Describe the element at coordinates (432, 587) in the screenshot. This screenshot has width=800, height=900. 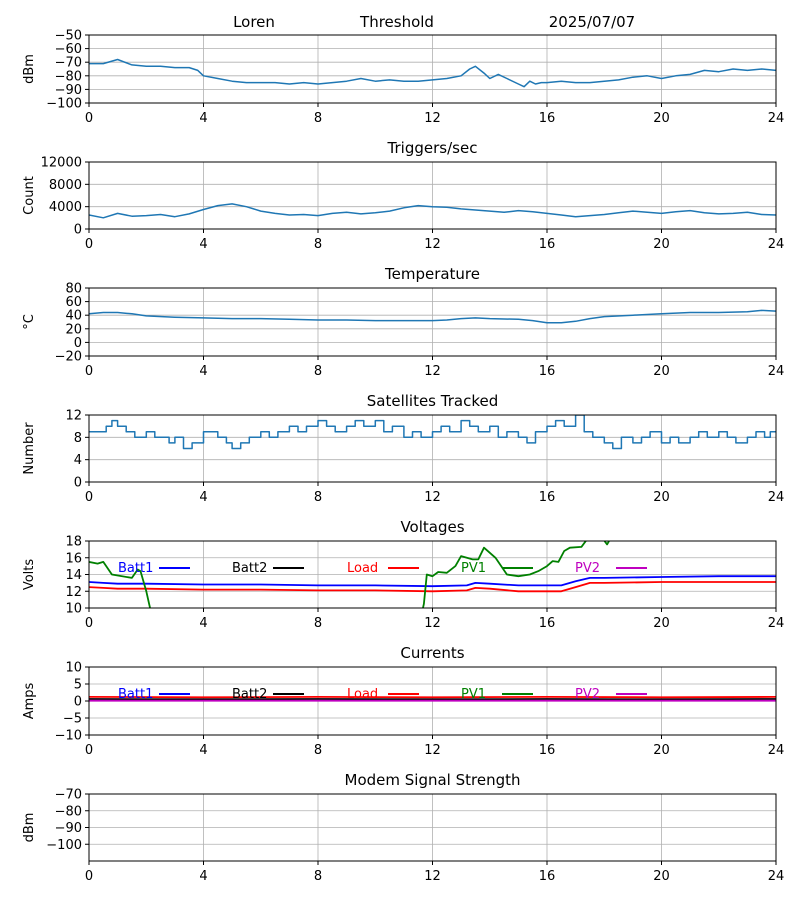
I see `series-line-load` at that location.